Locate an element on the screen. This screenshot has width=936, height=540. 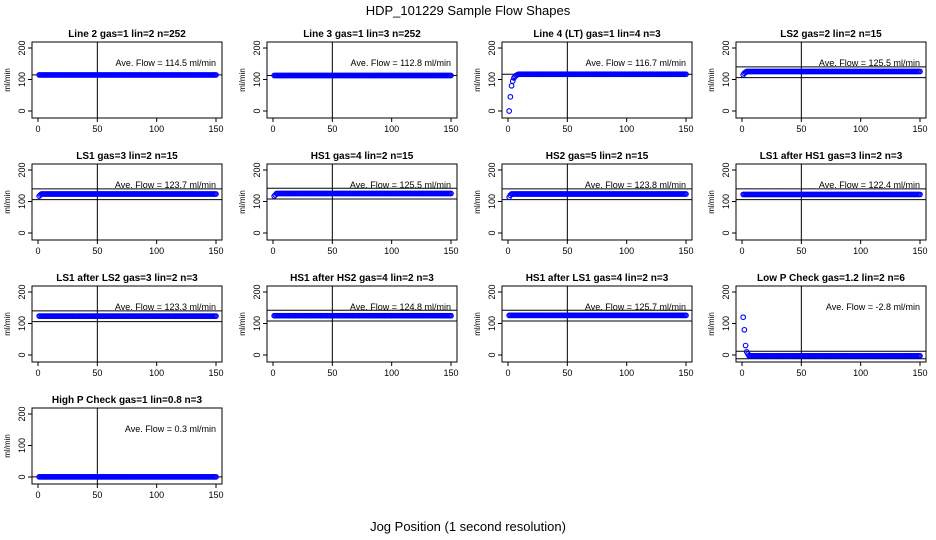
panel-title: HS1 after HS2 gas=4 lin=2 n=3 is located at coordinates (362, 278).